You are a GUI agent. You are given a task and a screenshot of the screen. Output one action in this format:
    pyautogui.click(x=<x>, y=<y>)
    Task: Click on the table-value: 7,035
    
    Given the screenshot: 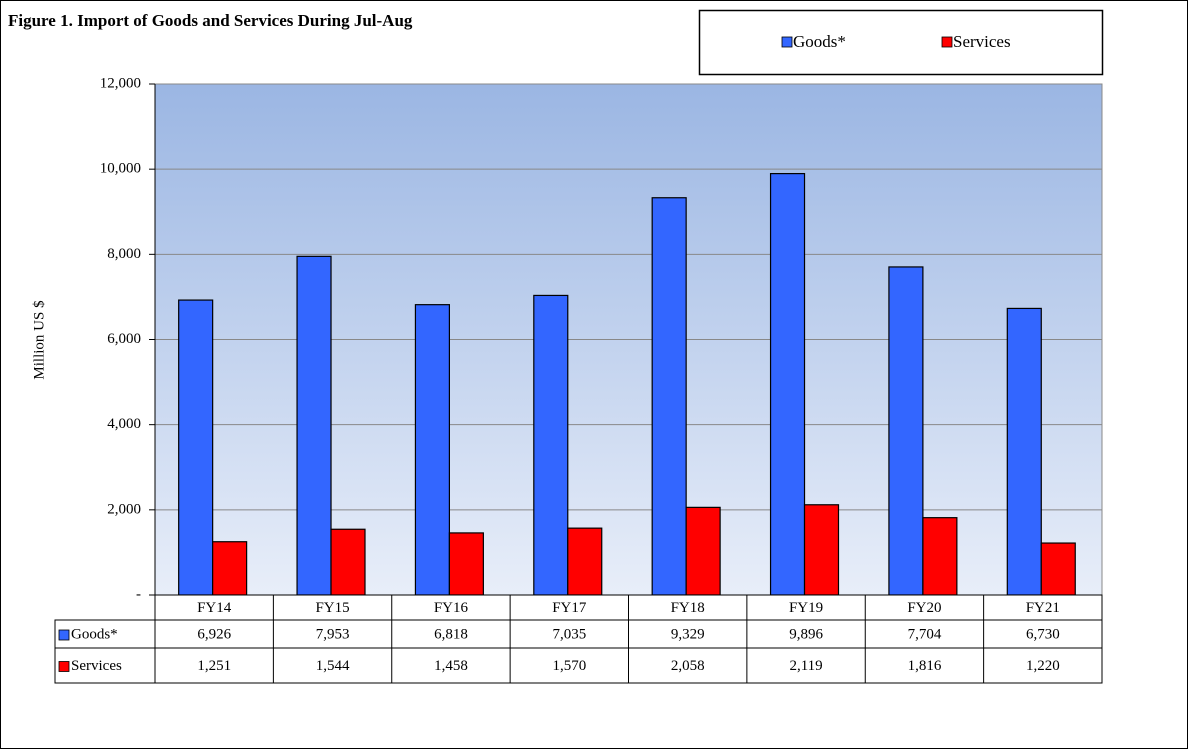 What is the action you would take?
    pyautogui.click(x=569, y=634)
    